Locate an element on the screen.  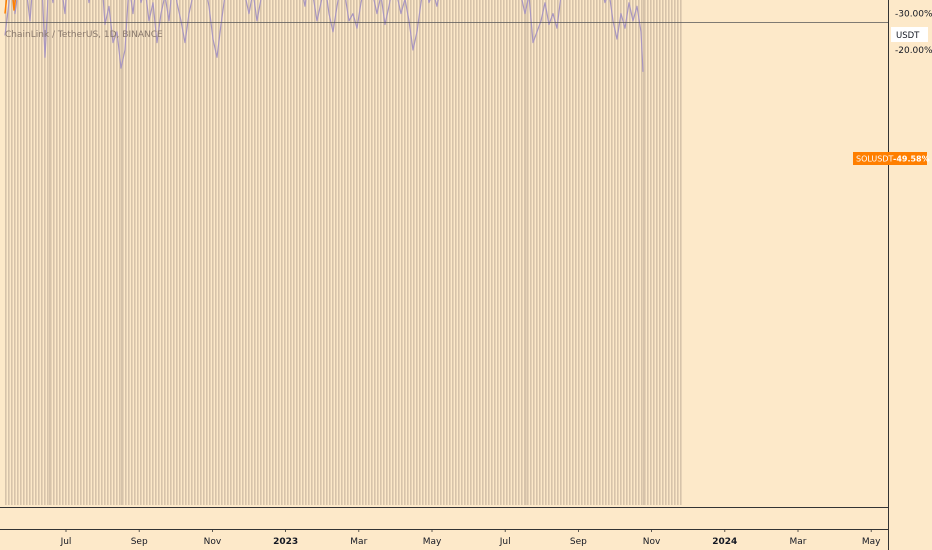
link-price-line is located at coordinates (324, 36).